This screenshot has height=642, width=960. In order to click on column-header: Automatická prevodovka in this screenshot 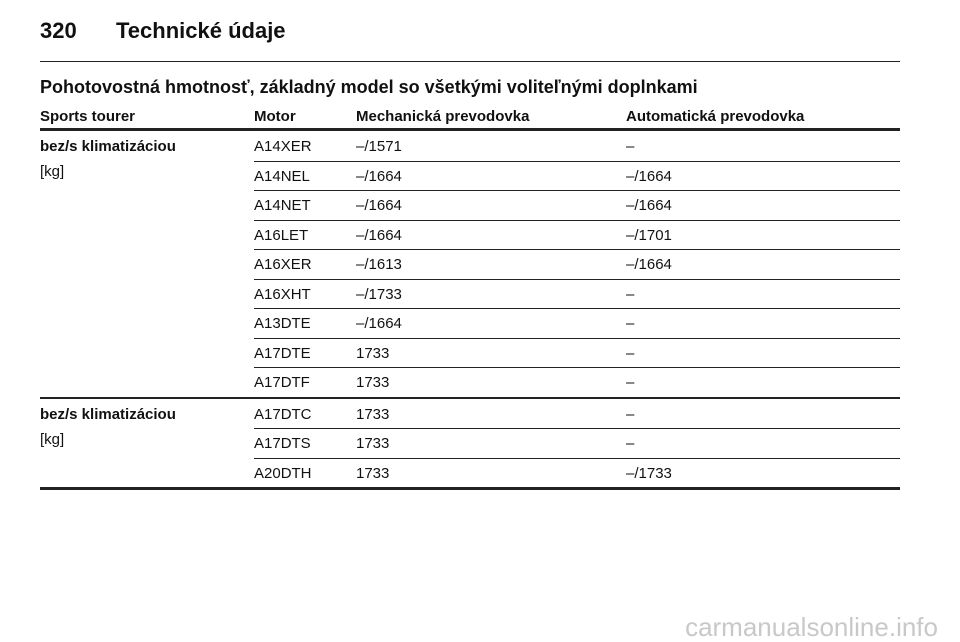, I will do `click(715, 116)`.